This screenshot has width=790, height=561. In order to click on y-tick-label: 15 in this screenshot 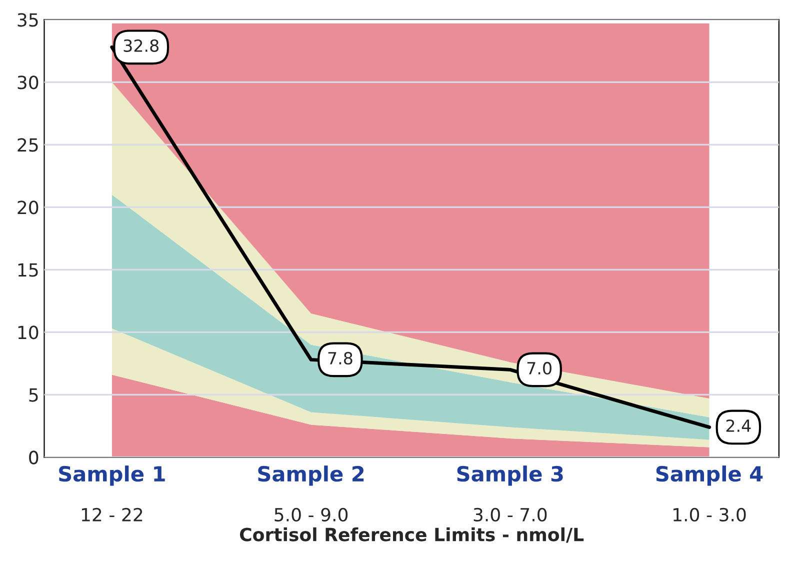, I will do `click(28, 270)`.